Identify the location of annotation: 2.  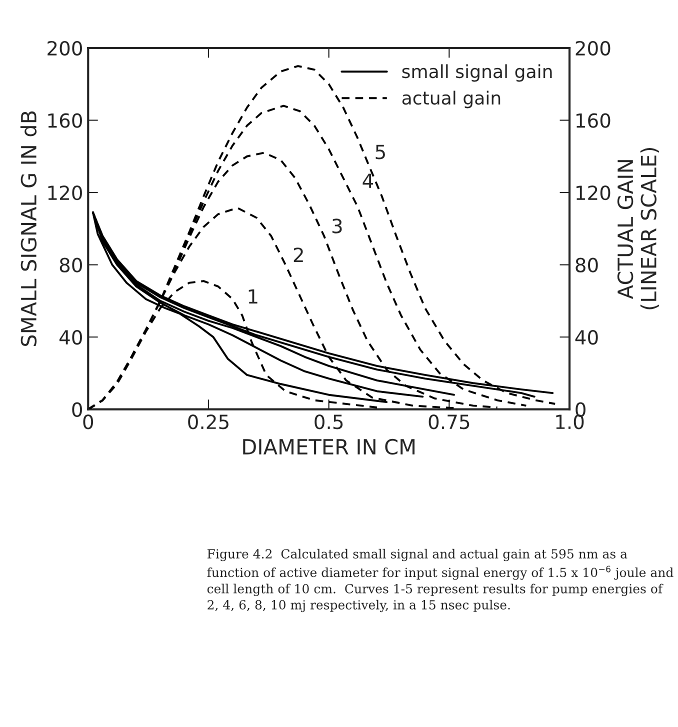
(298, 255).